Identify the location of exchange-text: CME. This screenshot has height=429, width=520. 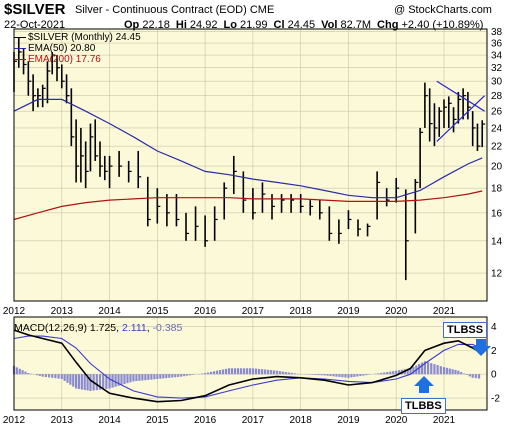
(262, 10).